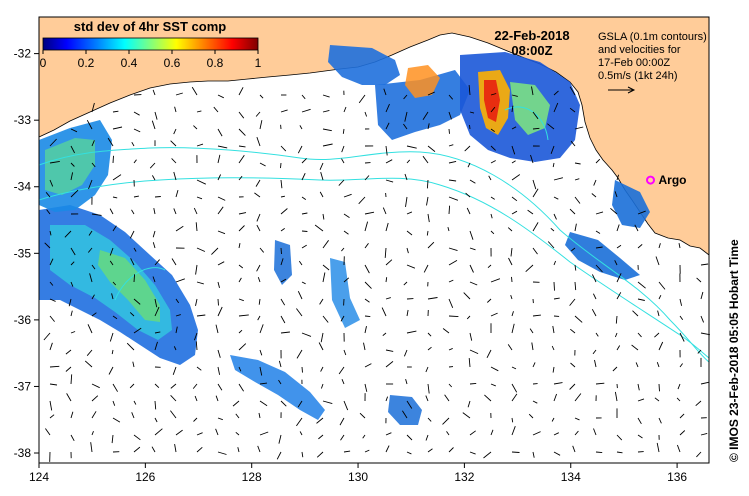 Image resolution: width=749 pixels, height=496 pixels. What do you see at coordinates (571, 477) in the screenshot?
I see `lon-tick-label: 134` at bounding box center [571, 477].